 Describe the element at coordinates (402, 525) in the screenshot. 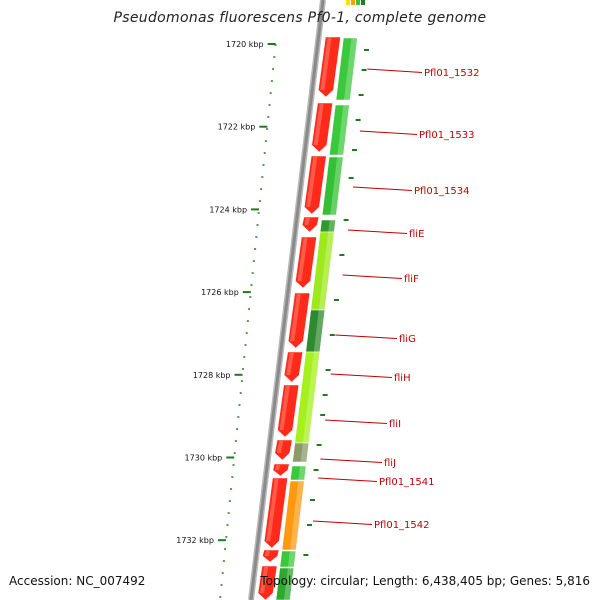

I see `gene-label: Pfl01_1542` at that location.